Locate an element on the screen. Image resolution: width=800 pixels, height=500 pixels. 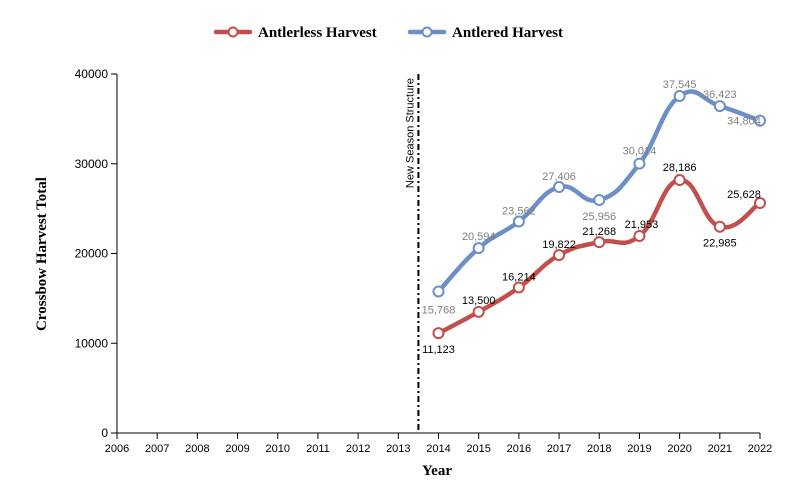
data-label: 28,186 is located at coordinates (680, 168).